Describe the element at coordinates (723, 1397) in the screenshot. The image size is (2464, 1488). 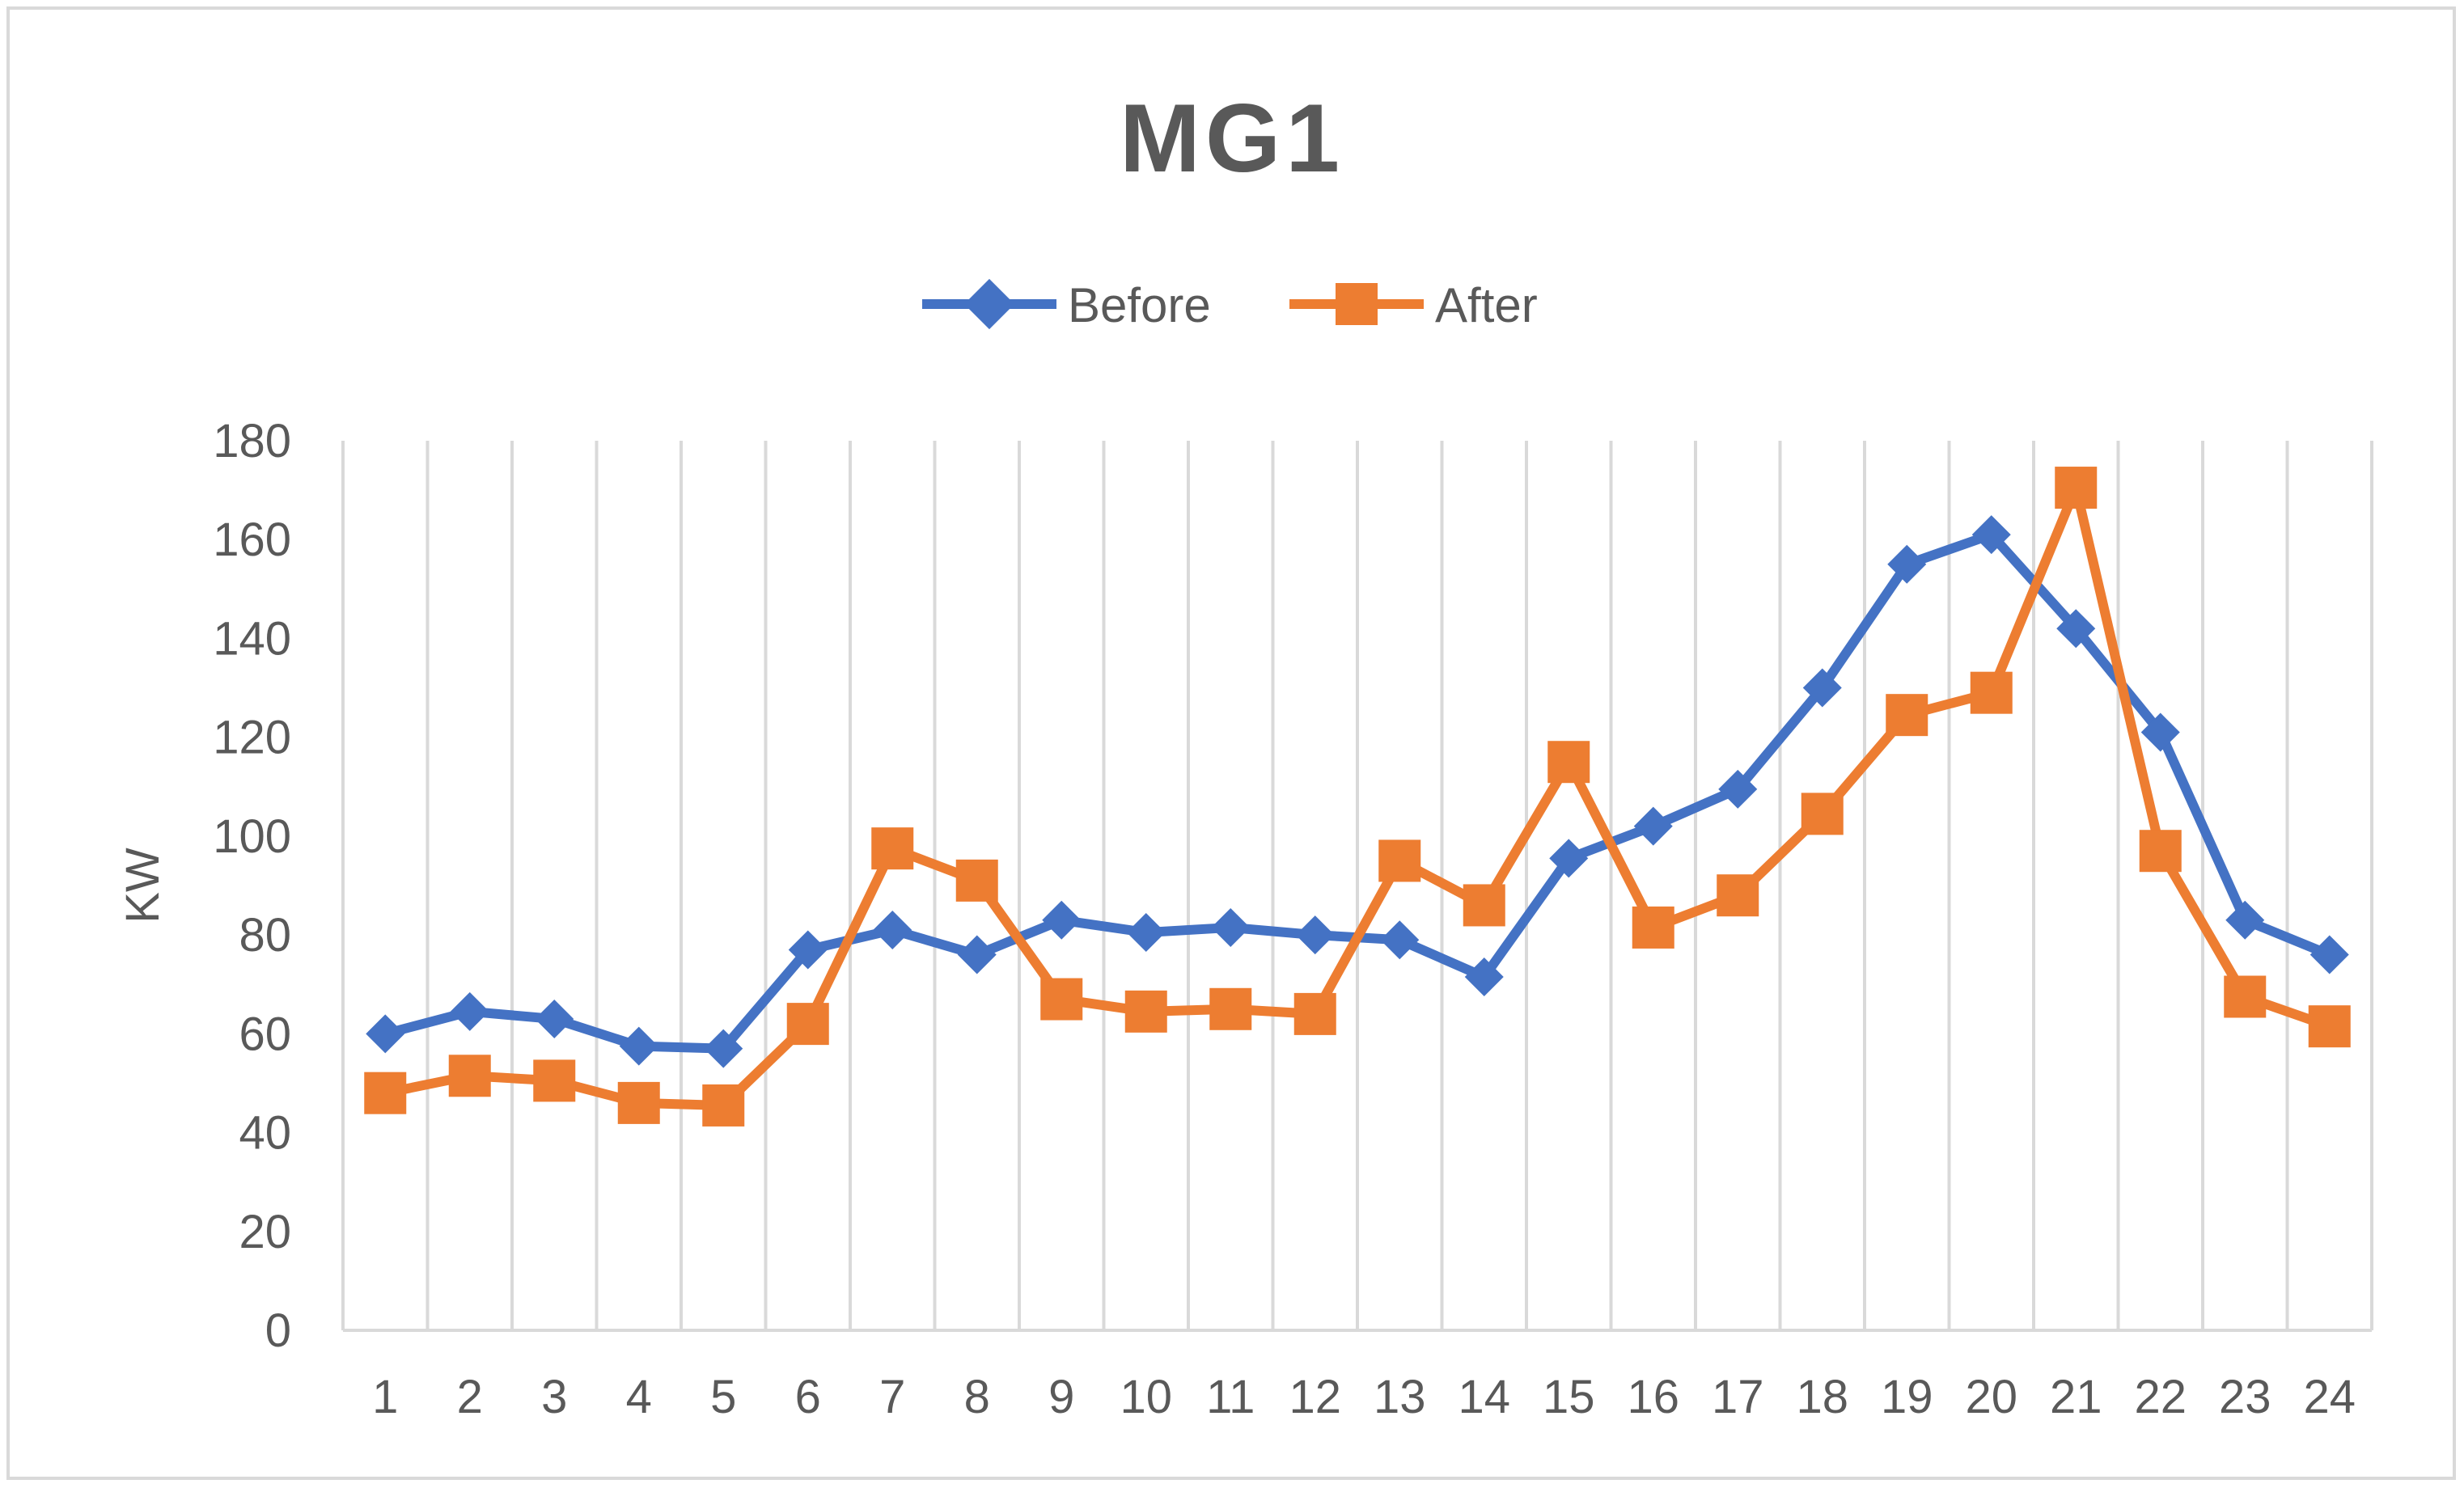
I see `x-tick-label: 5` at that location.